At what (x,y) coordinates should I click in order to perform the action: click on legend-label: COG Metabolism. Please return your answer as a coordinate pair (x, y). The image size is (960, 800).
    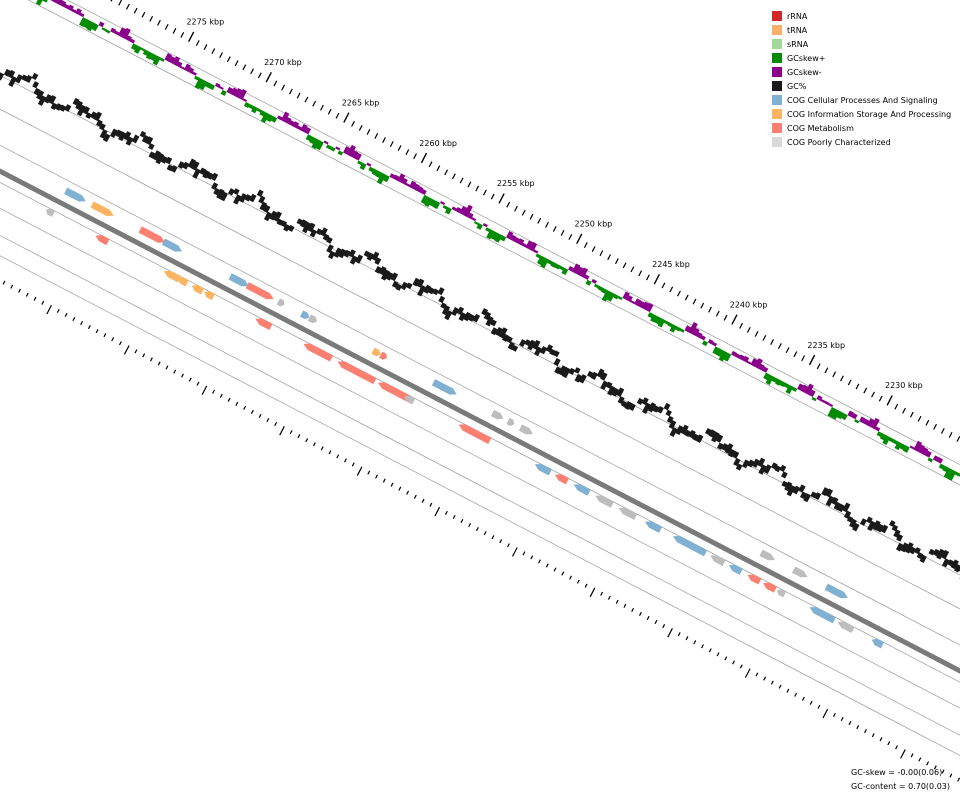
    Looking at the image, I should click on (820, 128).